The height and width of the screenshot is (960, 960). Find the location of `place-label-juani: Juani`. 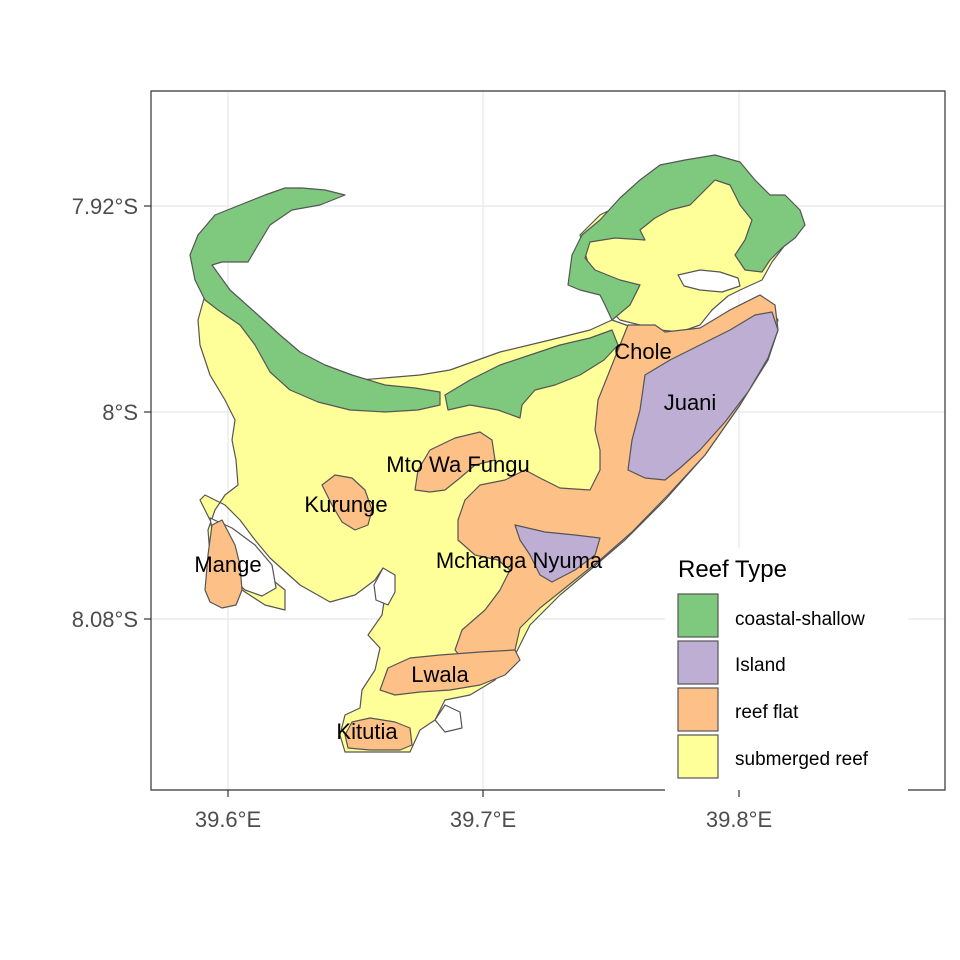

place-label-juani: Juani is located at coordinates (690, 402).